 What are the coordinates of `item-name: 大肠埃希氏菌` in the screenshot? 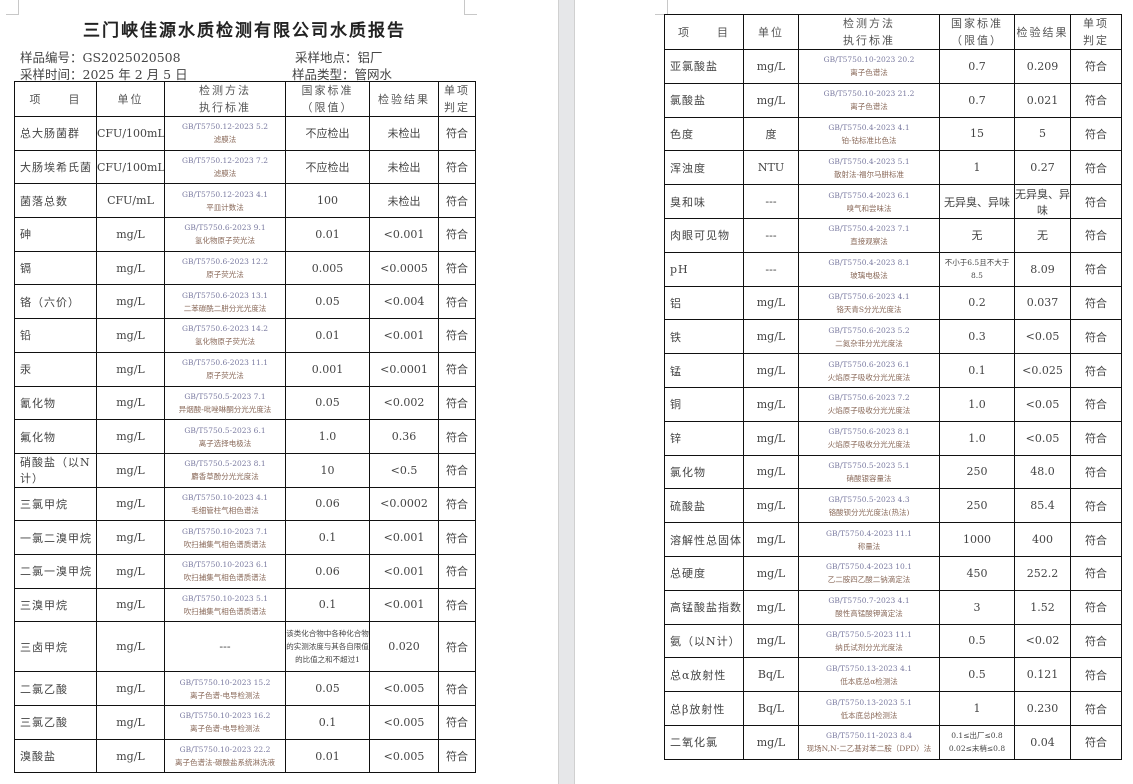 It's located at (55, 167).